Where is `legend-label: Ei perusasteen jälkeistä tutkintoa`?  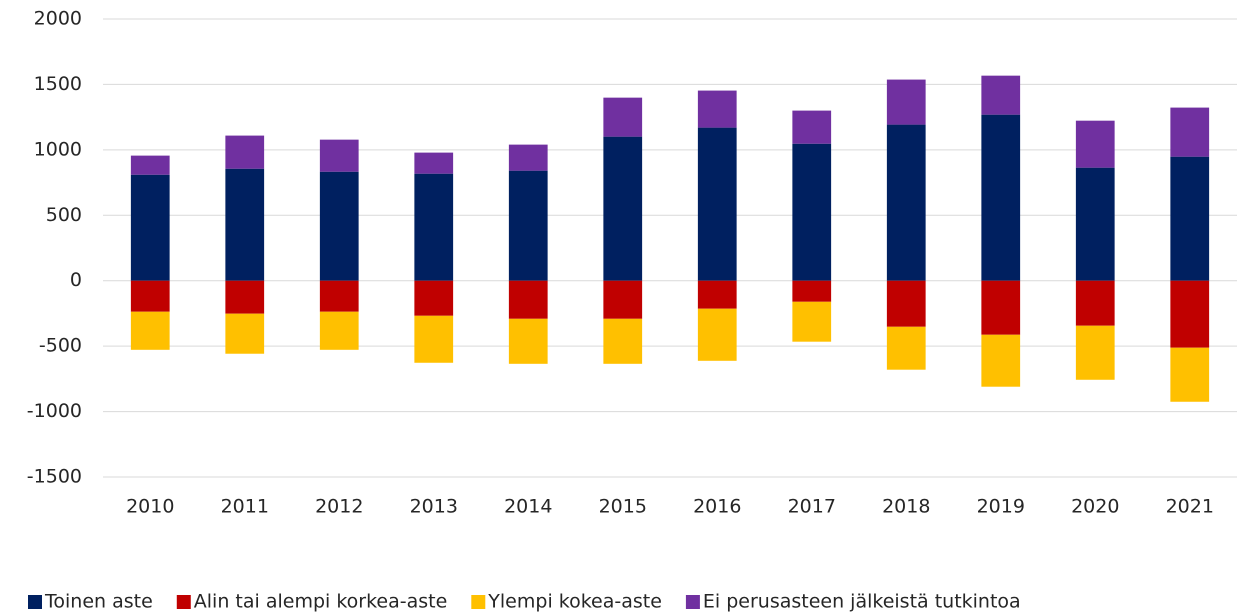
legend-label: Ei perusasteen jälkeistä tutkintoa is located at coordinates (862, 602).